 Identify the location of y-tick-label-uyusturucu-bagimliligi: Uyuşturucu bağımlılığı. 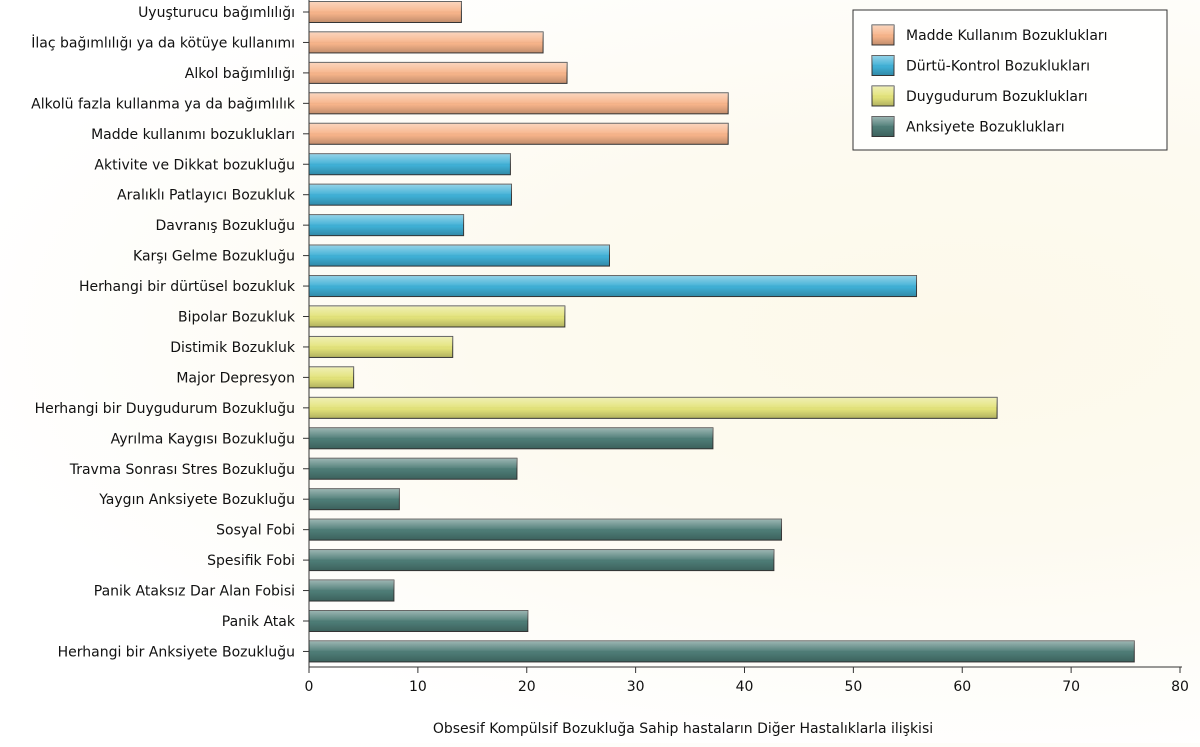
(216, 13).